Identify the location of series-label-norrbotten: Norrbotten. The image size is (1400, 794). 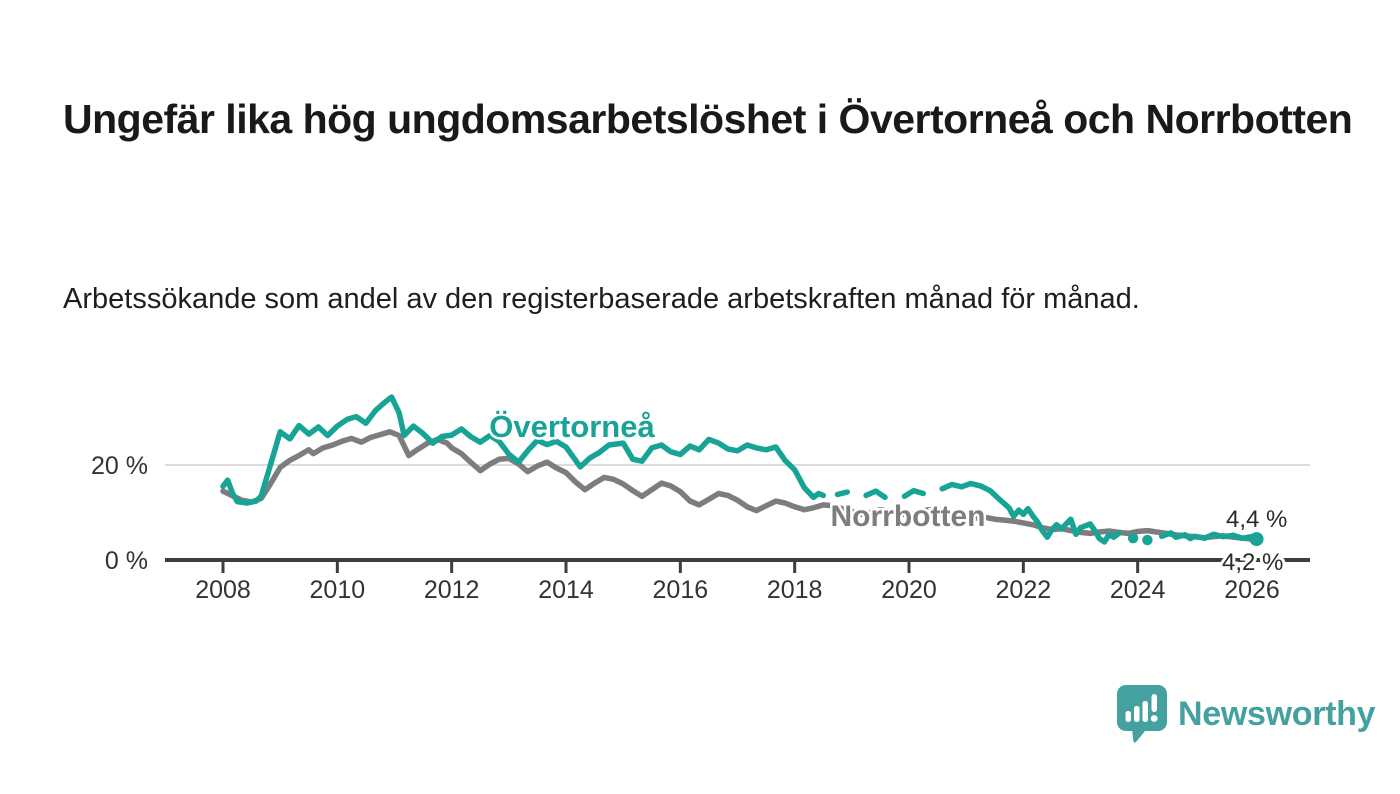
(908, 516).